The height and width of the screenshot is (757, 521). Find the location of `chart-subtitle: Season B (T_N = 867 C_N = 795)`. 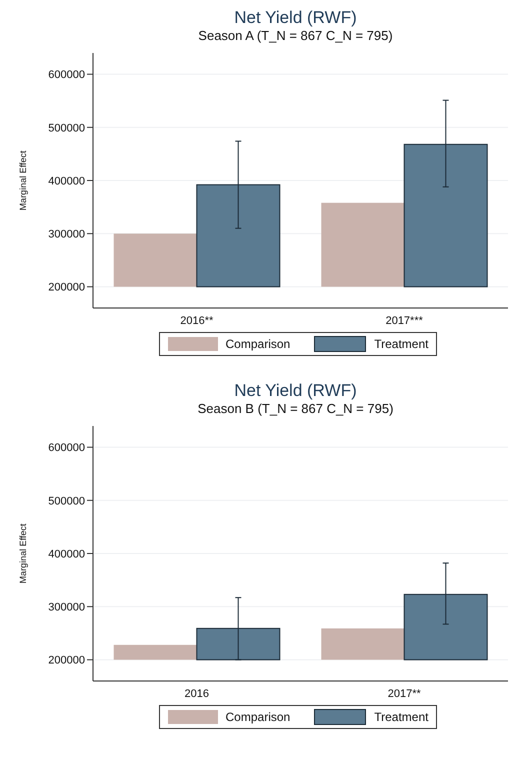

chart-subtitle: Season B (T_N = 867 C_N = 795) is located at coordinates (295, 408).